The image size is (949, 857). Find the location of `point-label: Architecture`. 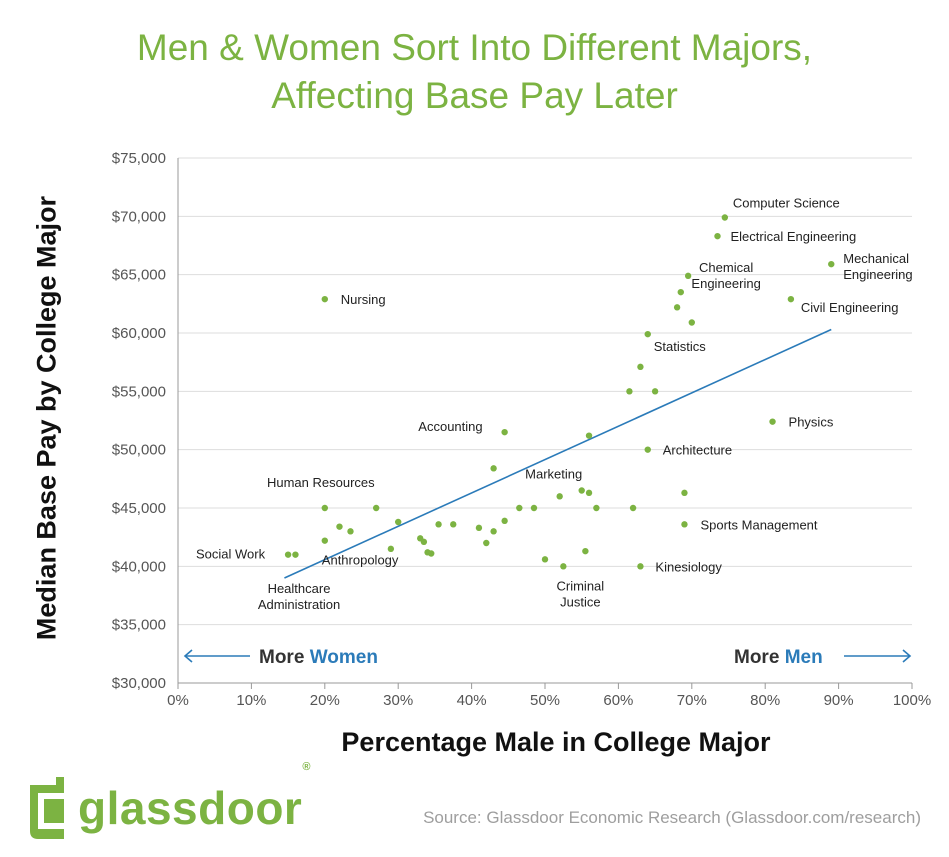

point-label: Architecture is located at coordinates (697, 450).